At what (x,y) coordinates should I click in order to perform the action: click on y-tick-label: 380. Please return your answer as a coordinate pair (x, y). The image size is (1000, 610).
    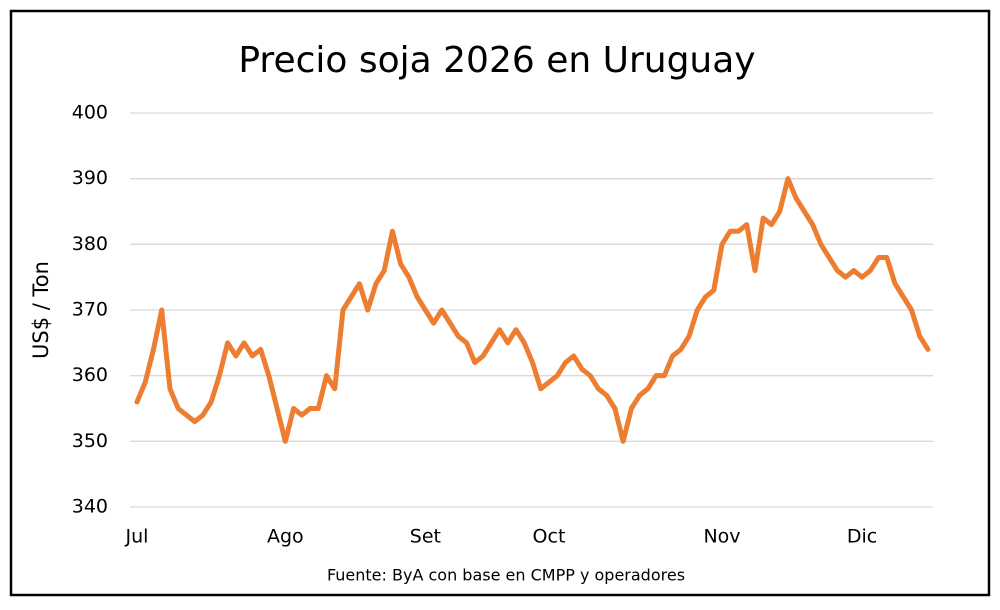
    Looking at the image, I should click on (90, 244).